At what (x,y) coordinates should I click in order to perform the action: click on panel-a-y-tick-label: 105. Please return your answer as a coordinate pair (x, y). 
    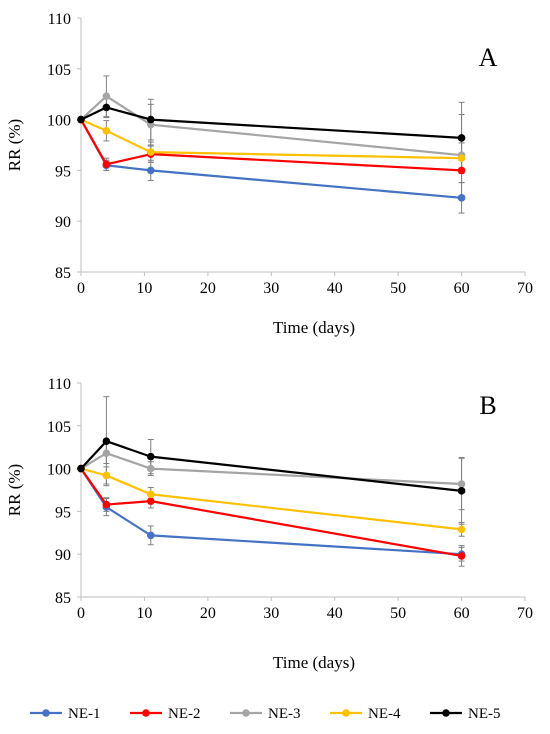
    Looking at the image, I should click on (59, 70).